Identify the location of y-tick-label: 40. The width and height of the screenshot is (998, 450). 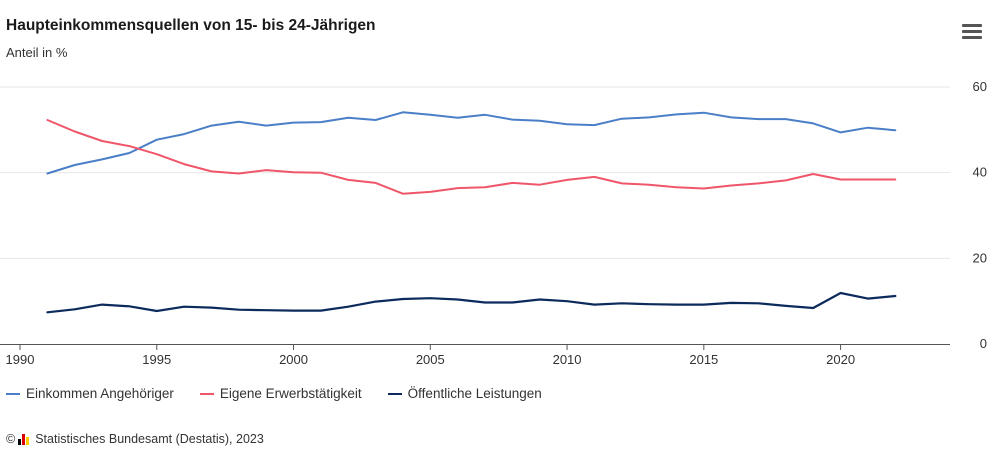
(980, 172).